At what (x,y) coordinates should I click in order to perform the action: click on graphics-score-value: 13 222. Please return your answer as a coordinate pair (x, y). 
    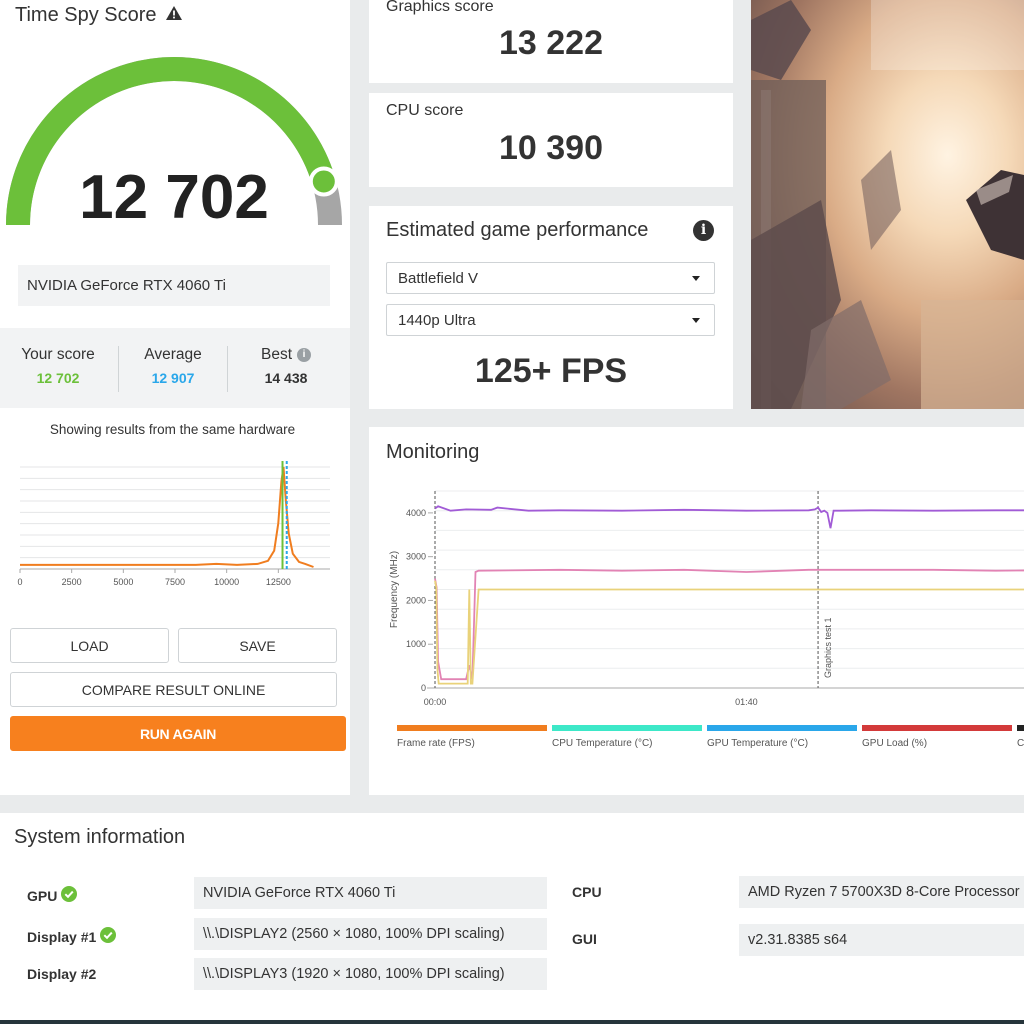
    Looking at the image, I should click on (551, 43).